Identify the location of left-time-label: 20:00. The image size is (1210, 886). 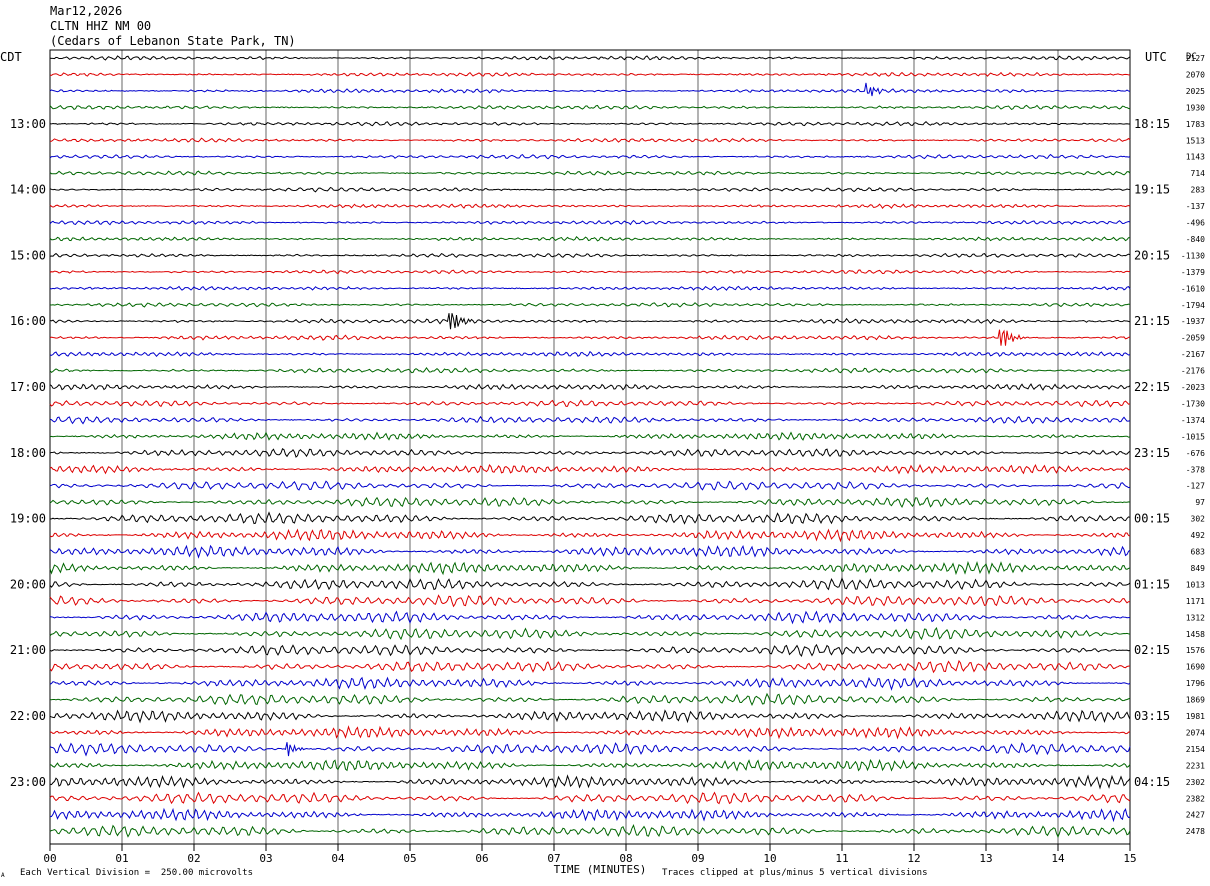
(28, 584).